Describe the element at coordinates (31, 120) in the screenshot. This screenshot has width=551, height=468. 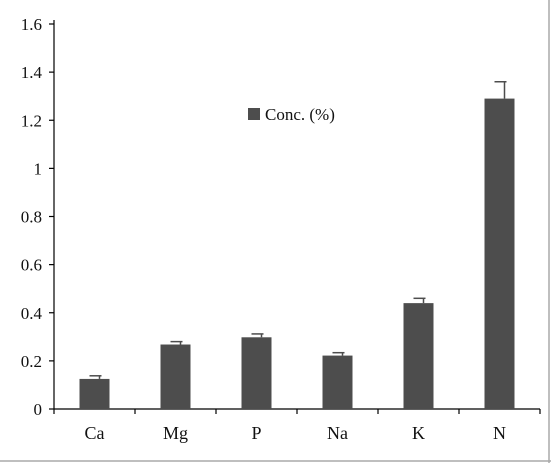
I see `y-tick-label: 1.2` at that location.